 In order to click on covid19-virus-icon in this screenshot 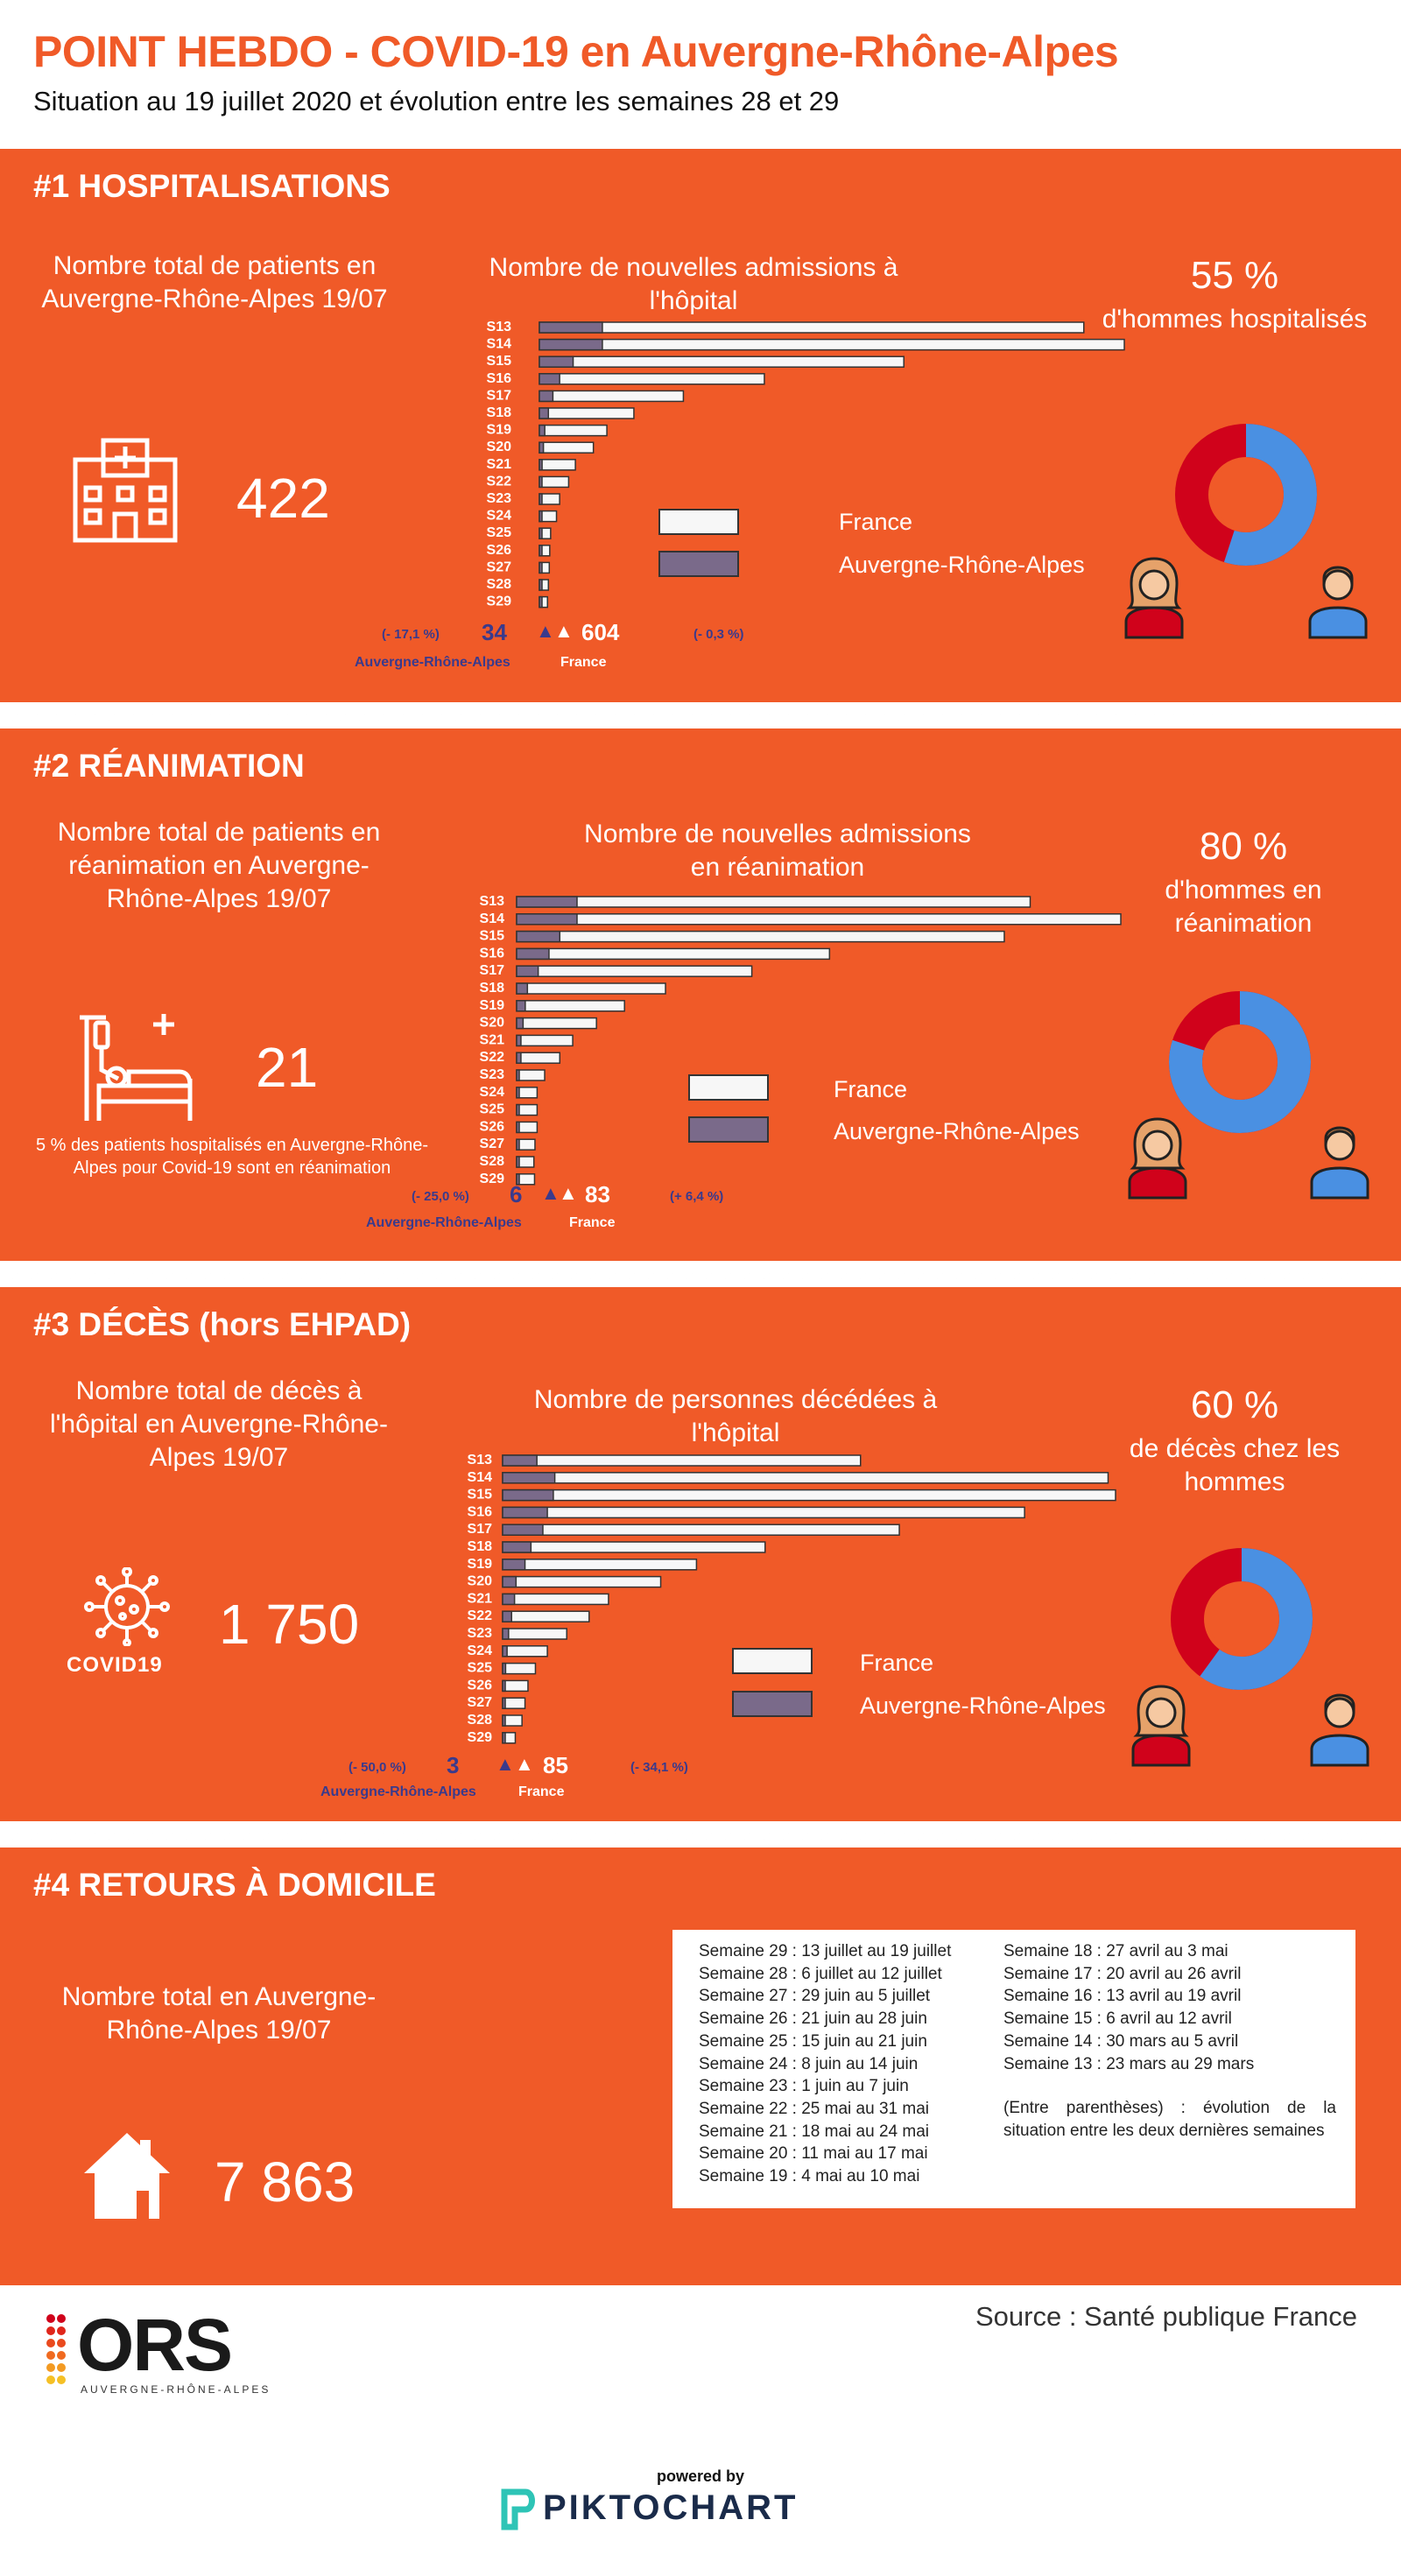, I will do `click(127, 1606)`.